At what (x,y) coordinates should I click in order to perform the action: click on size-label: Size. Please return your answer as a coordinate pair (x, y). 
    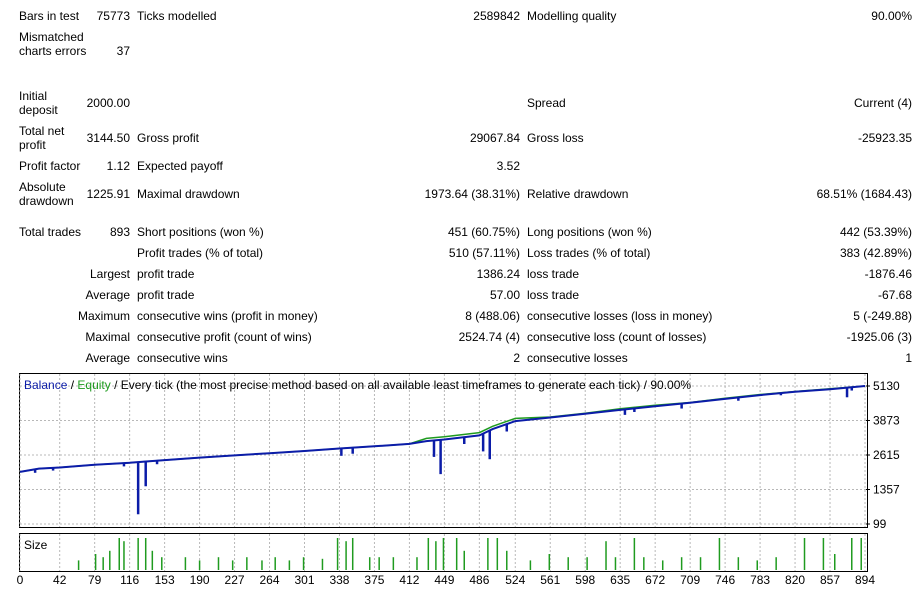
    Looking at the image, I should click on (36, 545).